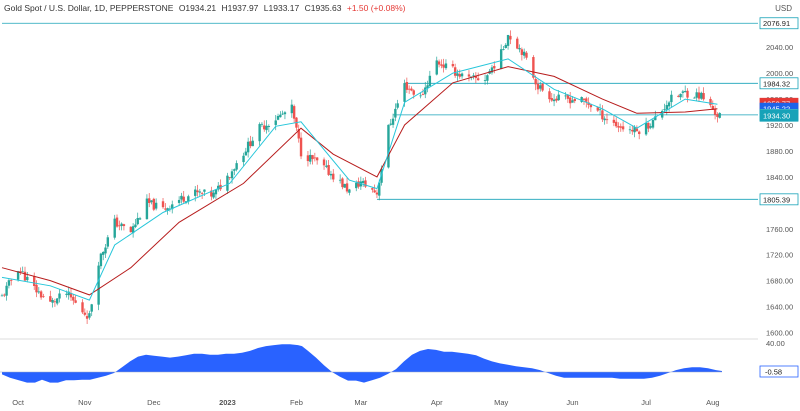 This screenshot has width=800, height=411. What do you see at coordinates (776, 23) in the screenshot?
I see `price-tag-label: 2076.91` at bounding box center [776, 23].